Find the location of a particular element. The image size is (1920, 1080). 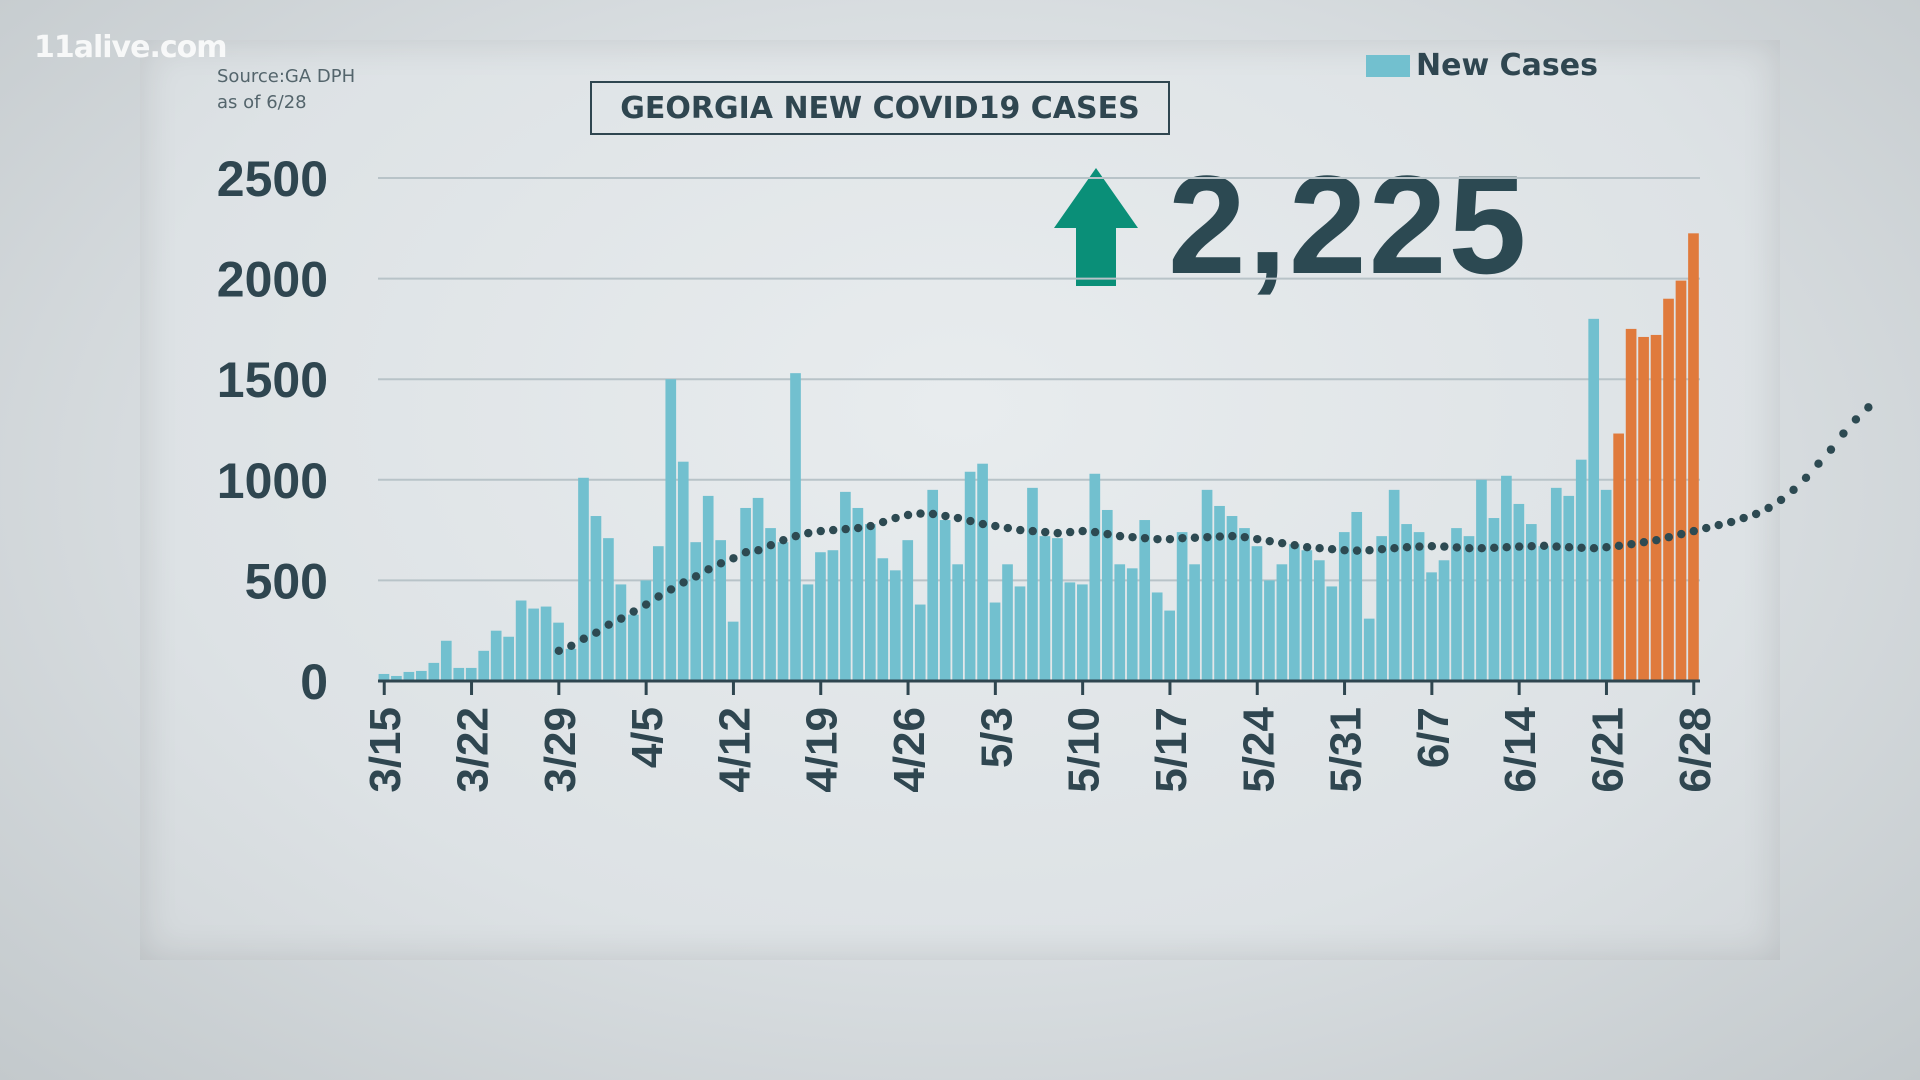

x-tick-label: 3/29 is located at coordinates (560, 750).